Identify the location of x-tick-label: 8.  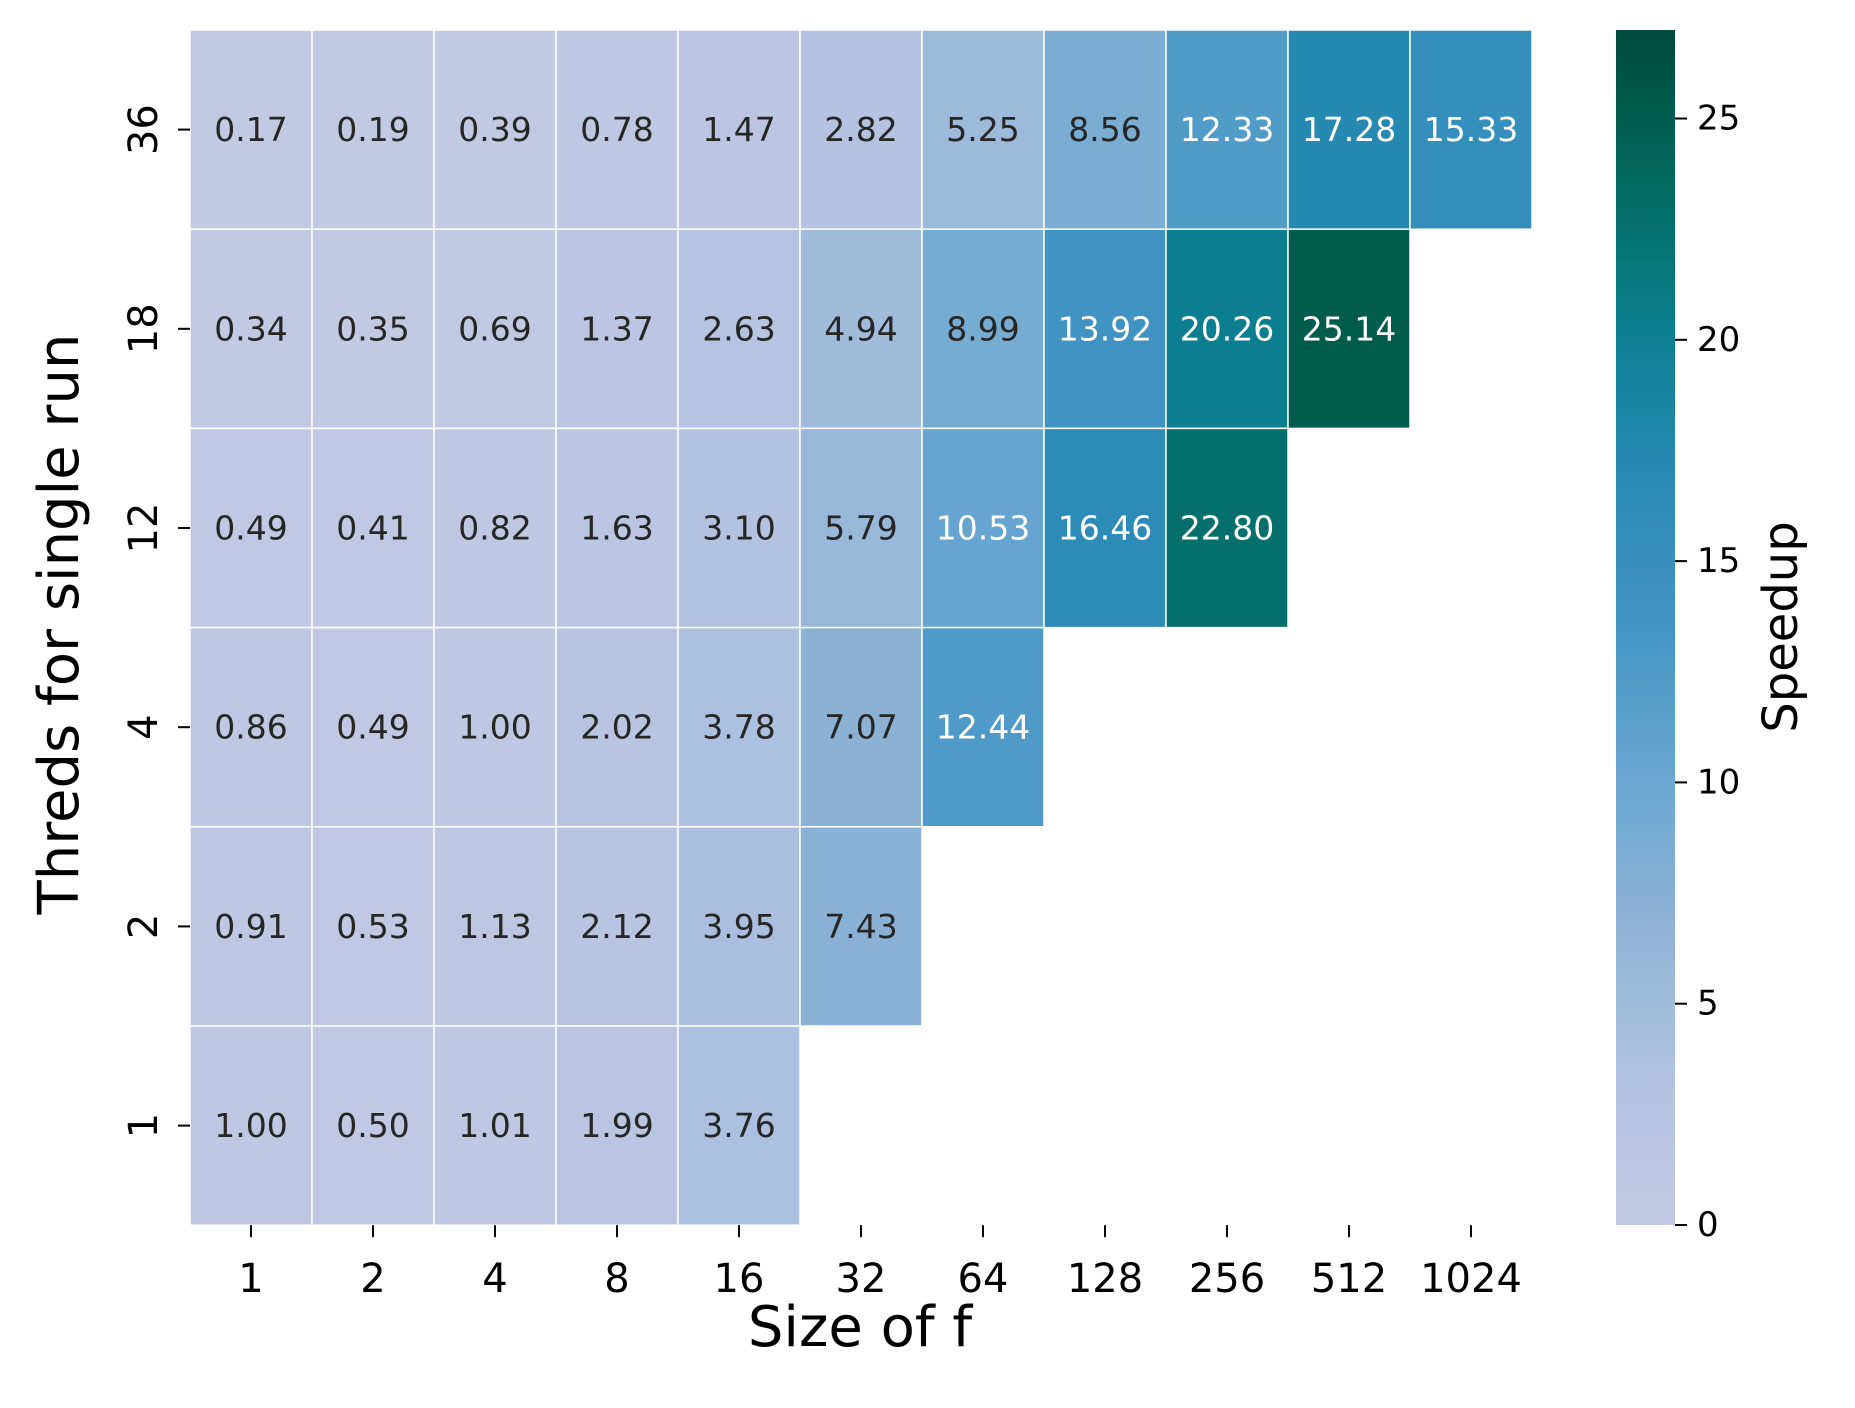
(616, 1279).